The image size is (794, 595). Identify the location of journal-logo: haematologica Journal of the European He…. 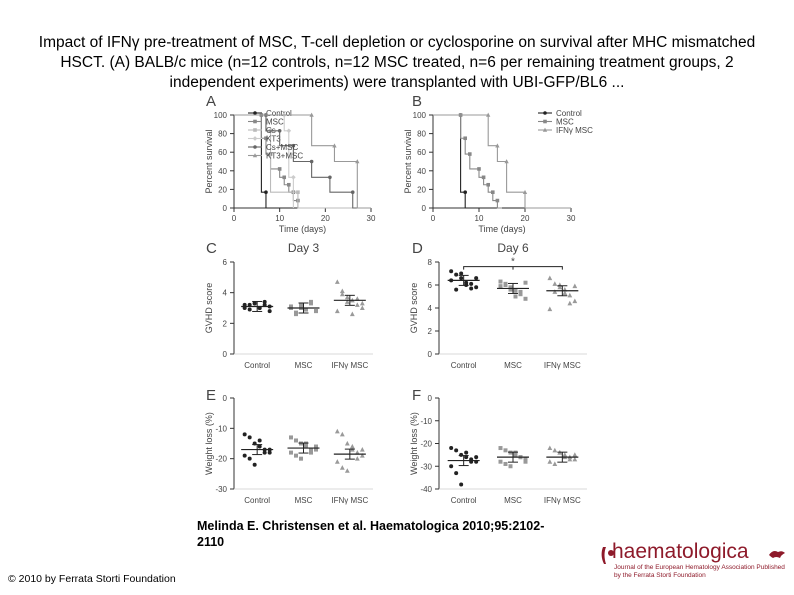
(695, 560).